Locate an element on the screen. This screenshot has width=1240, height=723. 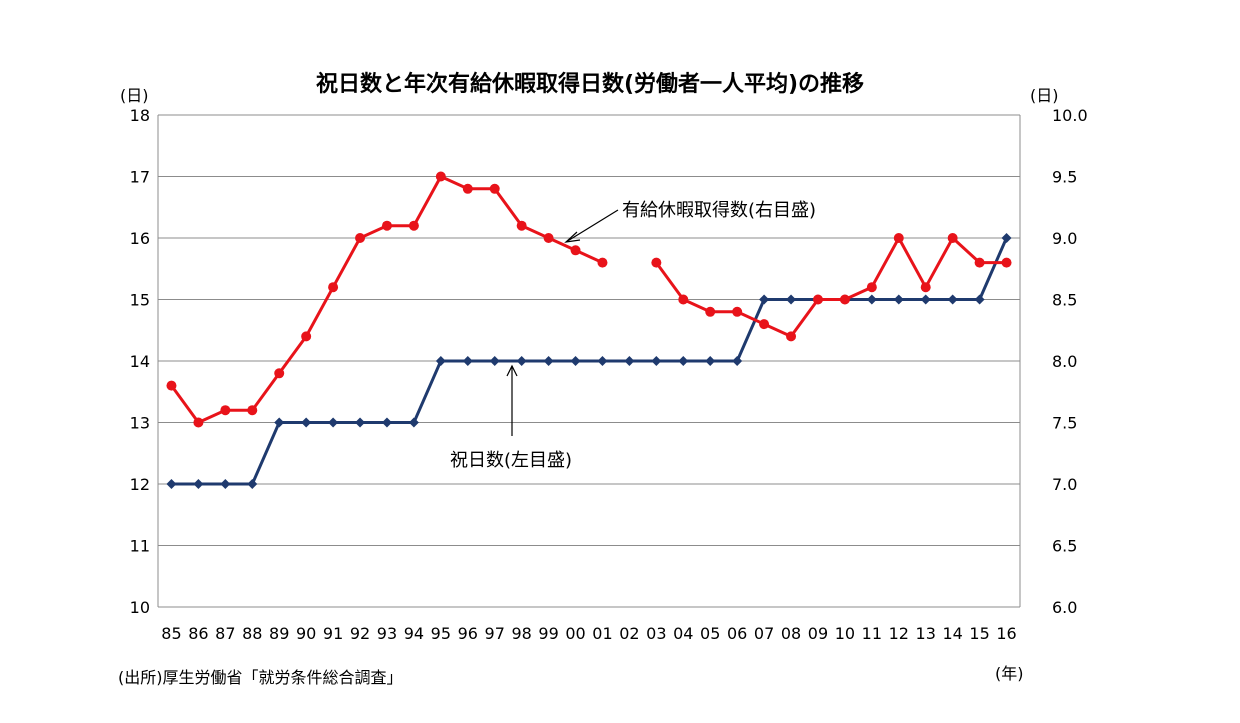
left-tick-label: 10 is located at coordinates (140, 607).